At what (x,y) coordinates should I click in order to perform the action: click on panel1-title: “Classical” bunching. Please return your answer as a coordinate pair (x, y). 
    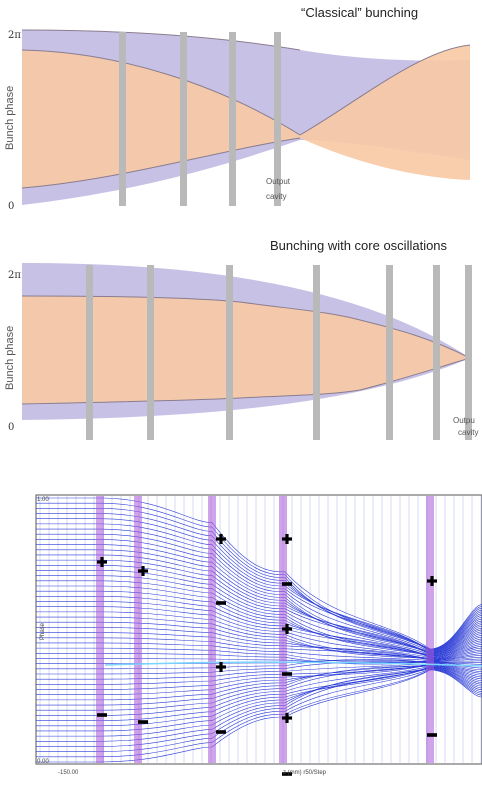
    Looking at the image, I should click on (359, 12).